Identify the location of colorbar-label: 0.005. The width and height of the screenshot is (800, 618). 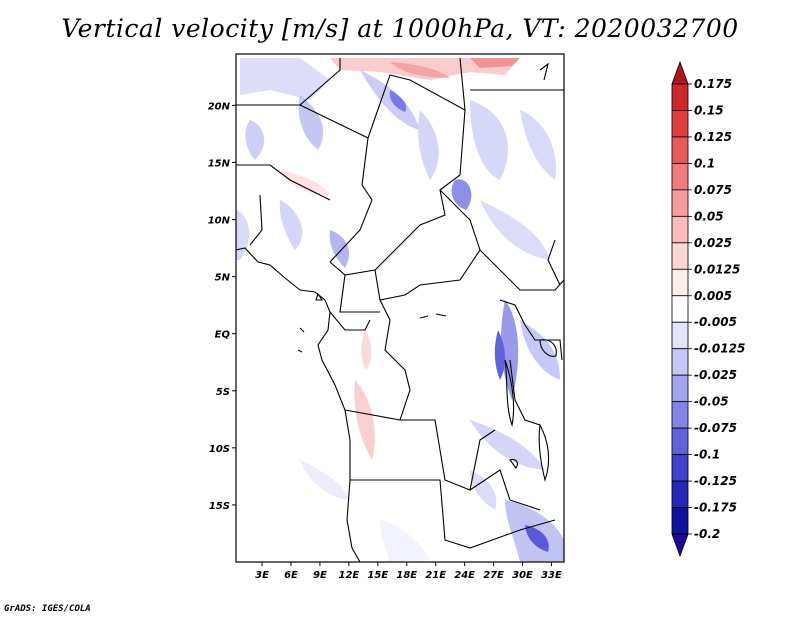
(713, 296).